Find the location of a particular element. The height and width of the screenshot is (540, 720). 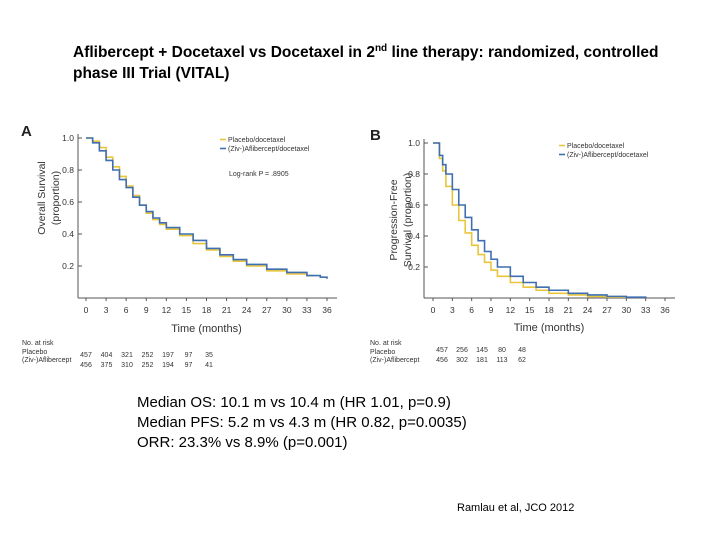

x-tick-label-b-5: 15 is located at coordinates (530, 310).